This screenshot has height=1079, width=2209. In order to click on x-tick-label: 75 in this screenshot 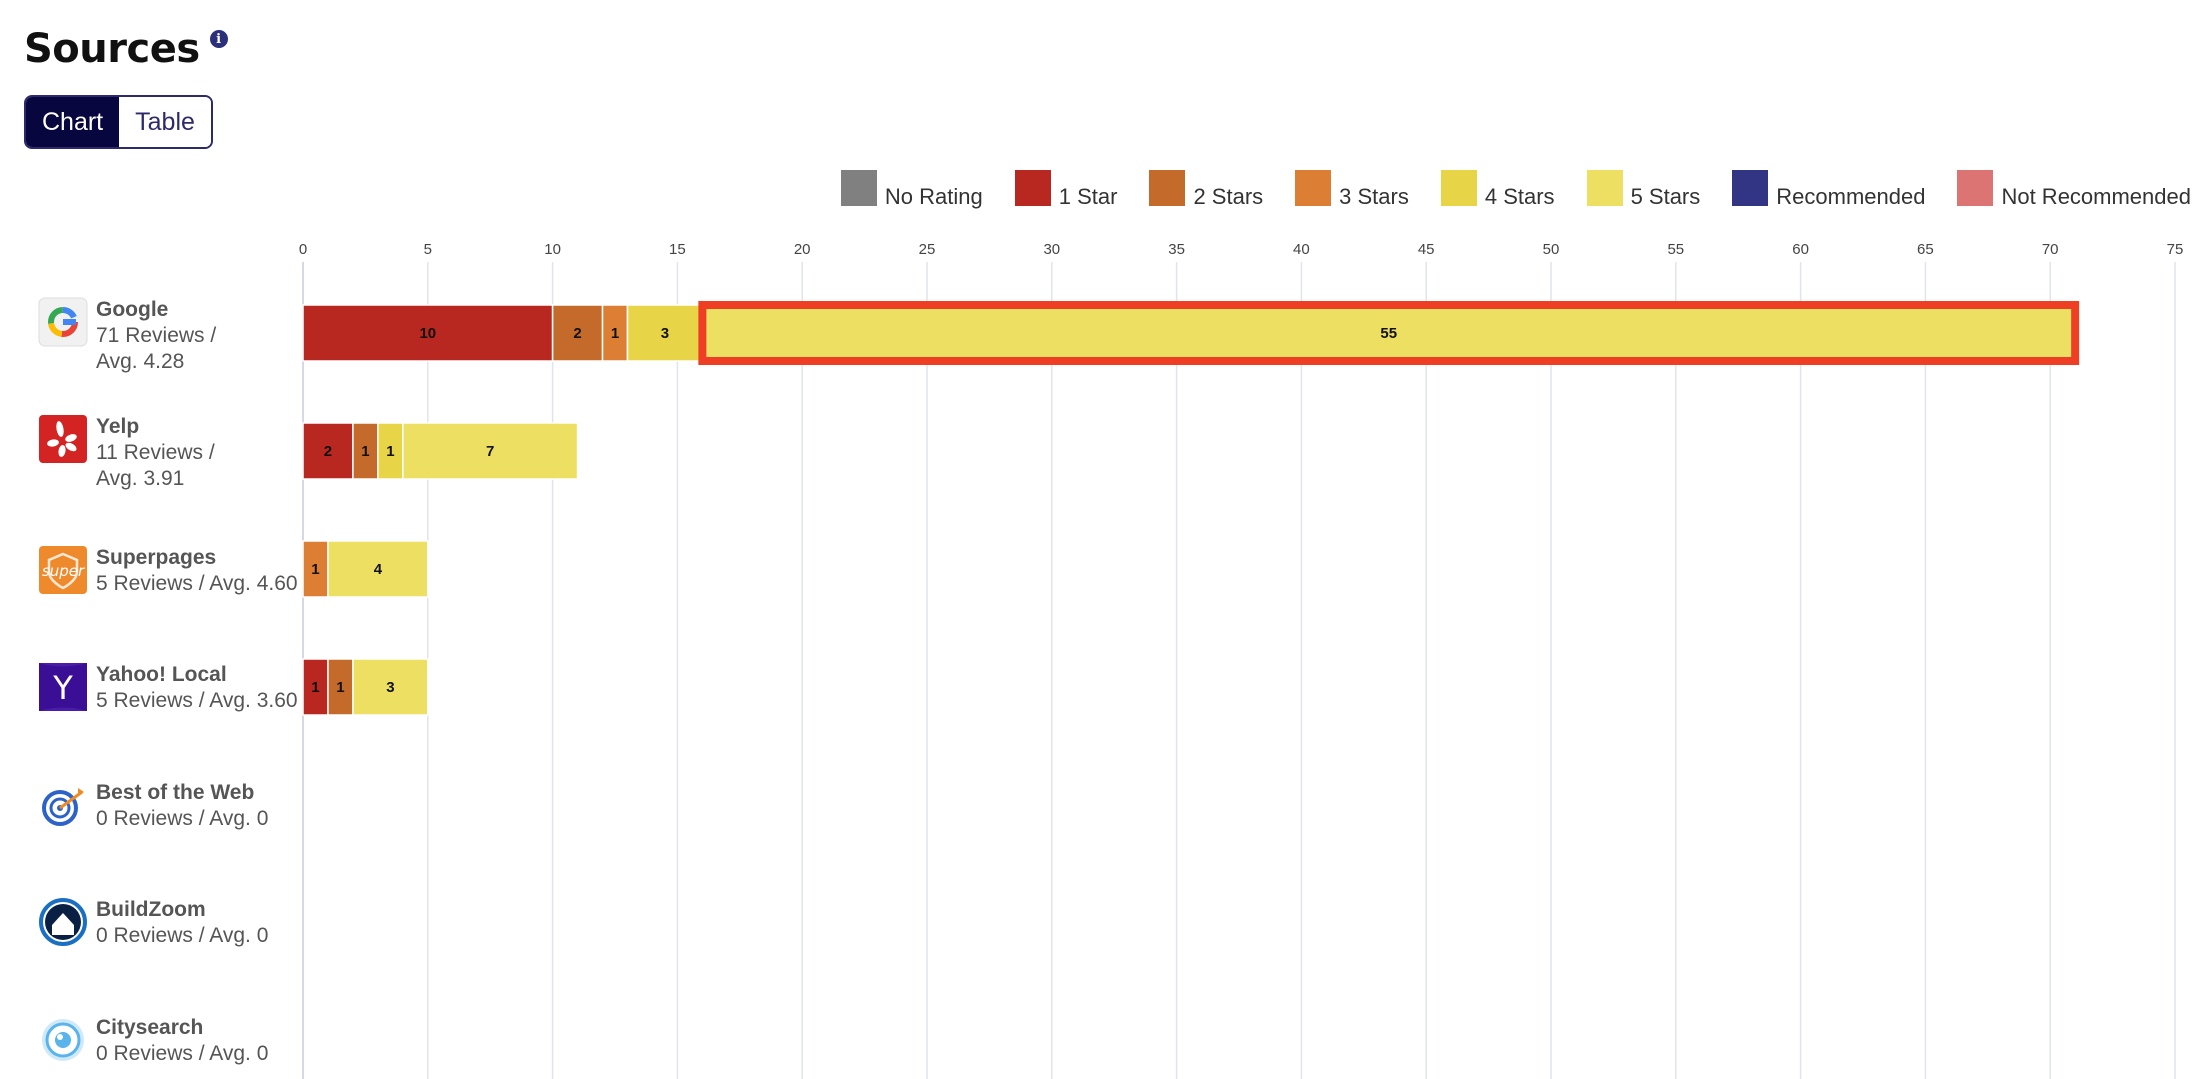, I will do `click(2175, 249)`.